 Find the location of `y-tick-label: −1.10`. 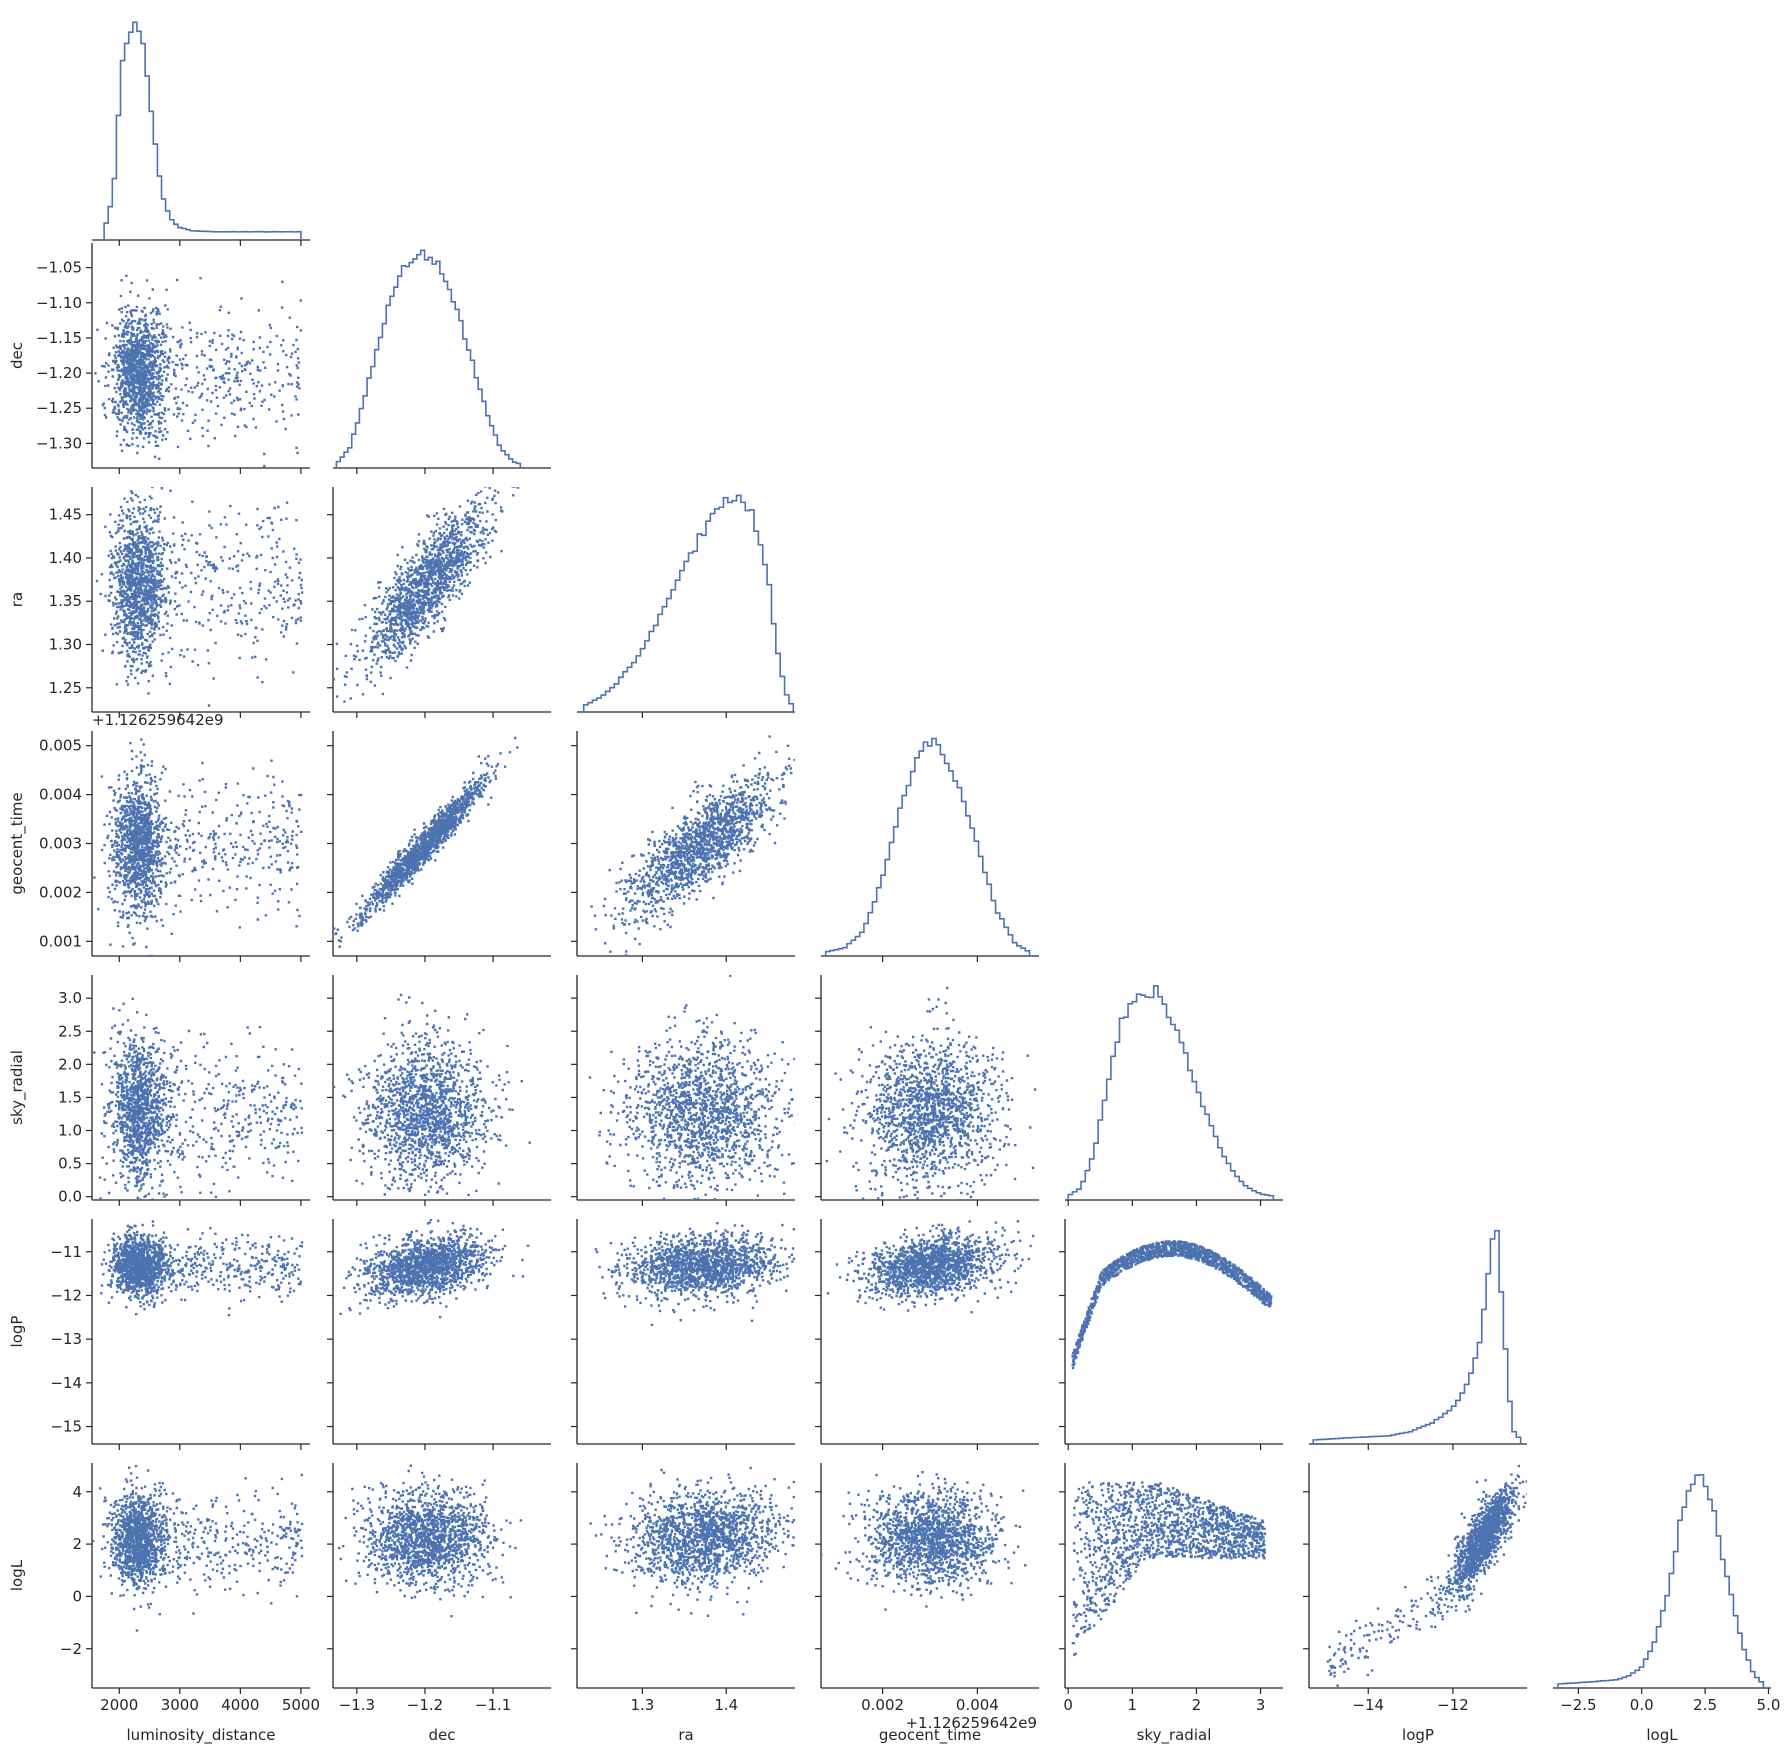

y-tick-label: −1.10 is located at coordinates (59, 303).